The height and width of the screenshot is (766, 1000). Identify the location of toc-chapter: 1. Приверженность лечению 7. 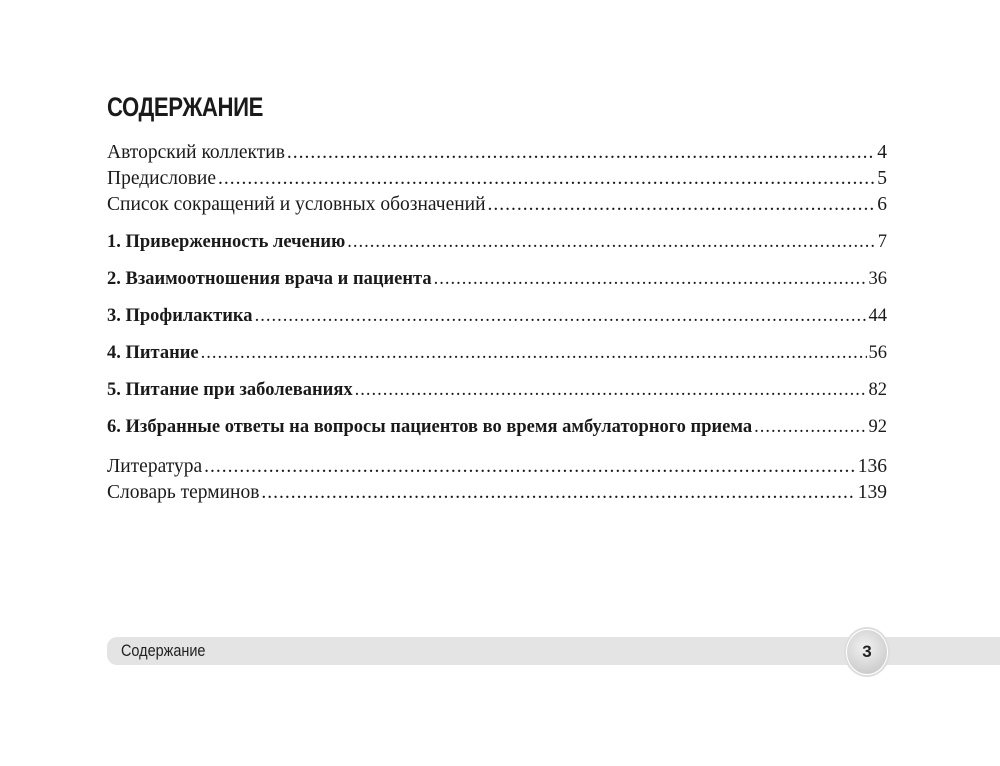
(497, 242).